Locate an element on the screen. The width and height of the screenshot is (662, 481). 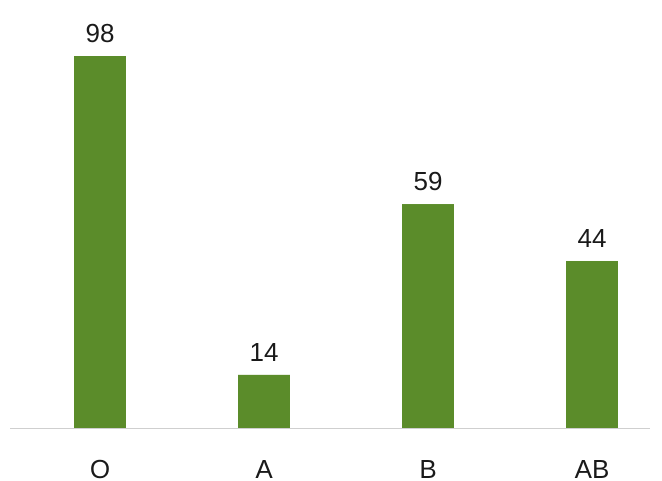
data-label-ab: 44 is located at coordinates (592, 238).